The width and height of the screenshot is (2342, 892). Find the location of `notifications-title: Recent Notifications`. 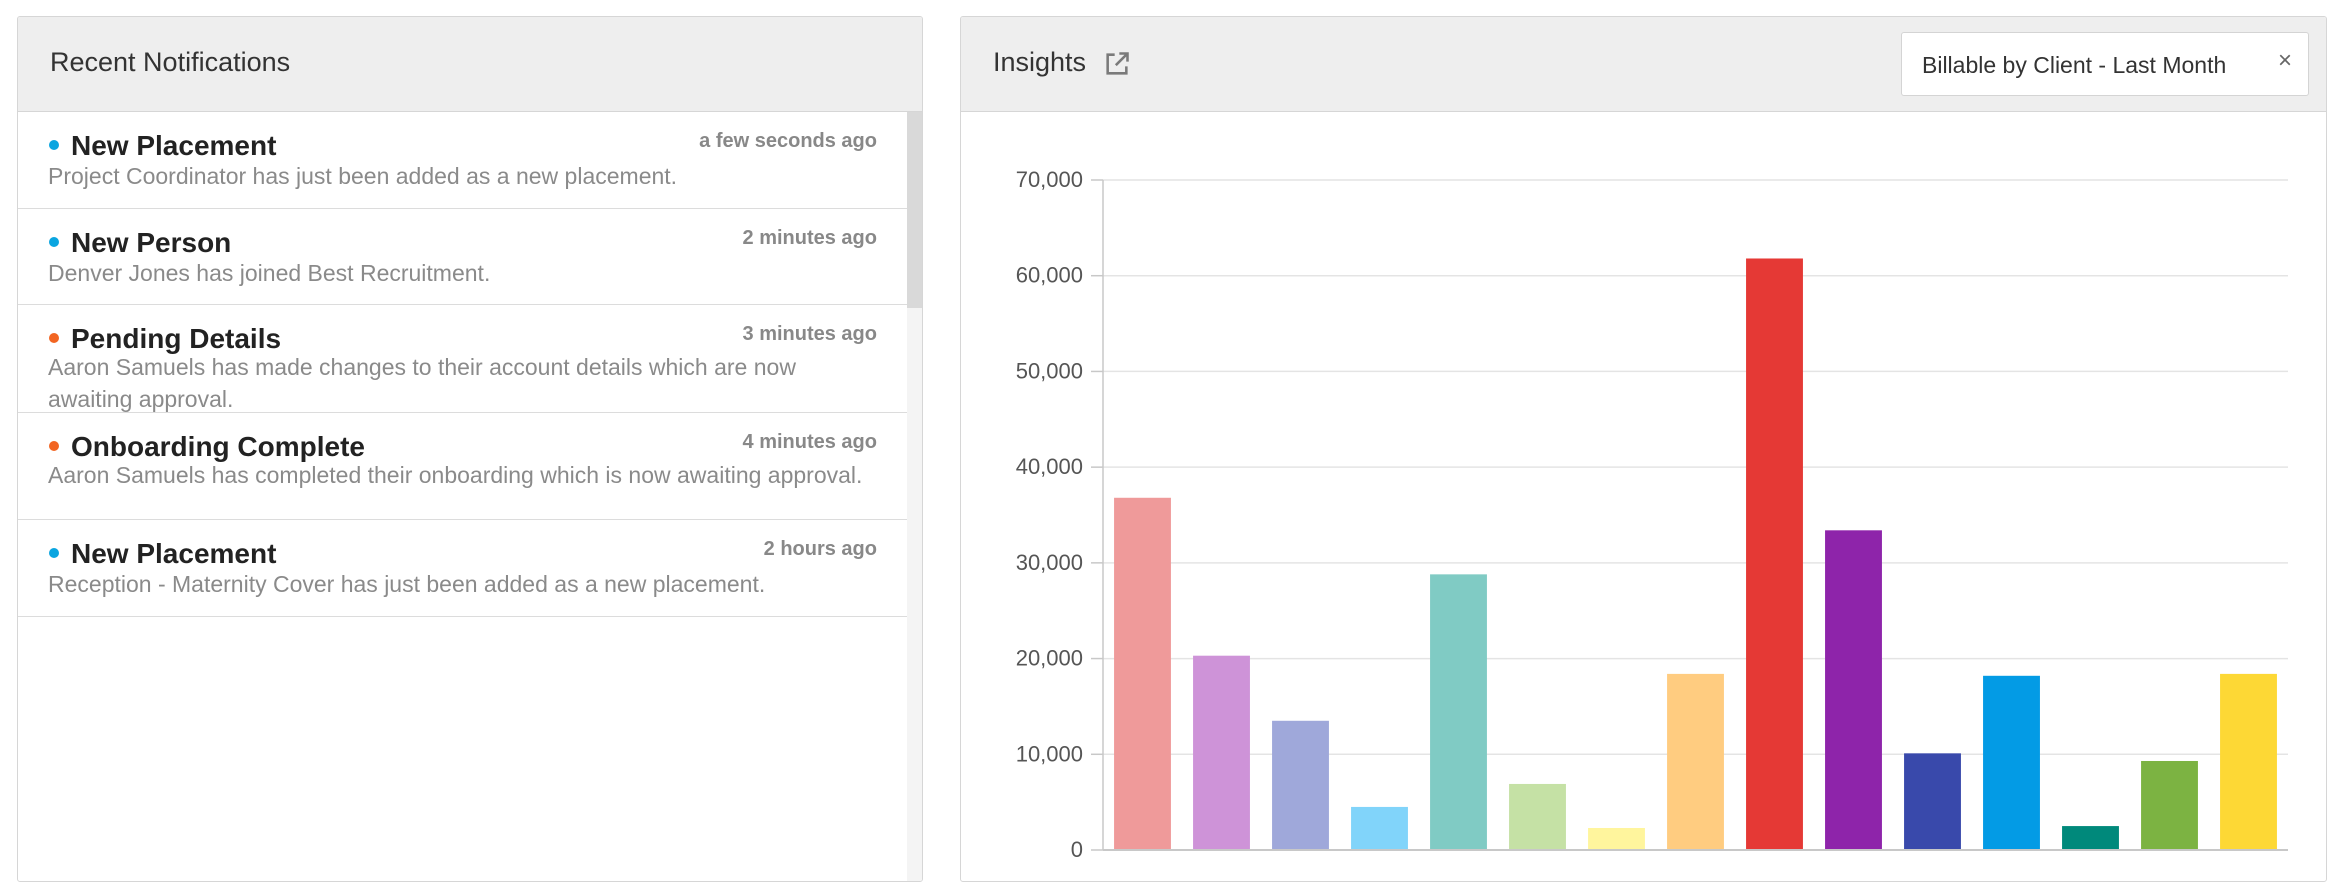

notifications-title: Recent Notifications is located at coordinates (170, 62).